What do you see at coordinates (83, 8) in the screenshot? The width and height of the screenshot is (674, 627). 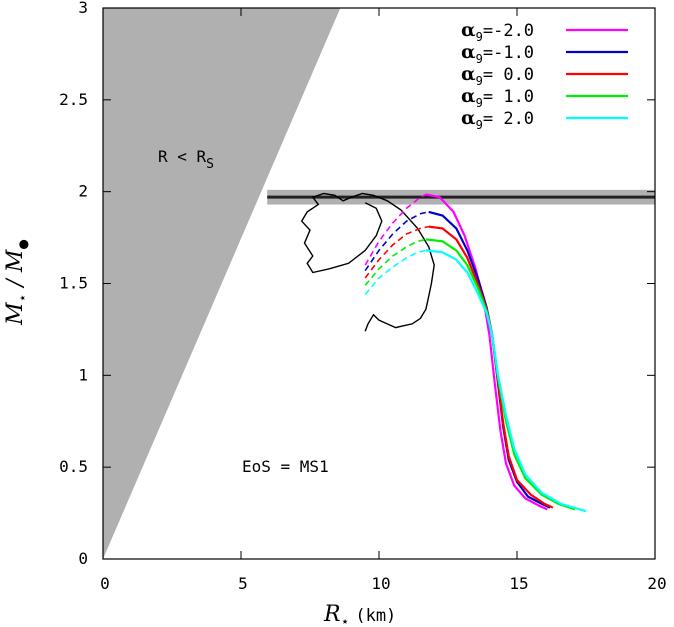 I see `y-tick-label: 3` at bounding box center [83, 8].